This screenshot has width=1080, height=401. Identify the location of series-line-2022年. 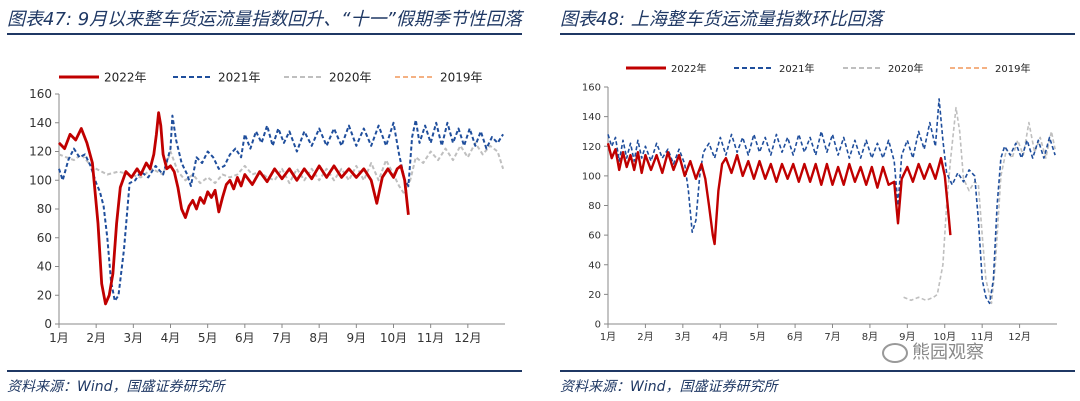
(779, 194).